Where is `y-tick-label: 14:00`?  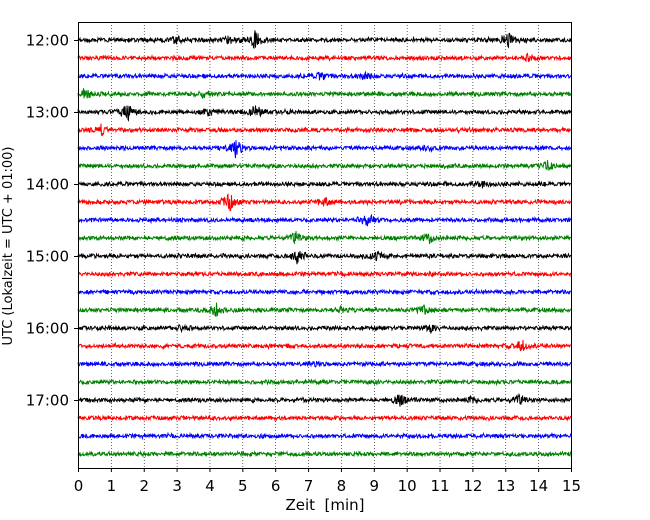 y-tick-label: 14:00 is located at coordinates (47, 185).